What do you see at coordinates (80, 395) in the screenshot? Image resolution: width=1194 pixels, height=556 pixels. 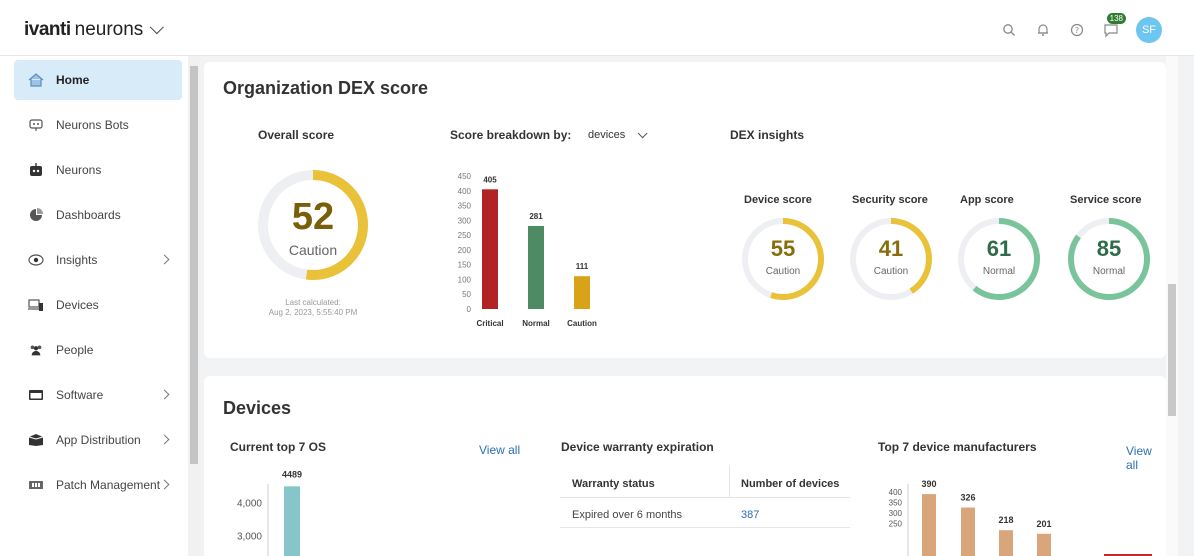 I see `sidebar-item-label: Software` at bounding box center [80, 395].